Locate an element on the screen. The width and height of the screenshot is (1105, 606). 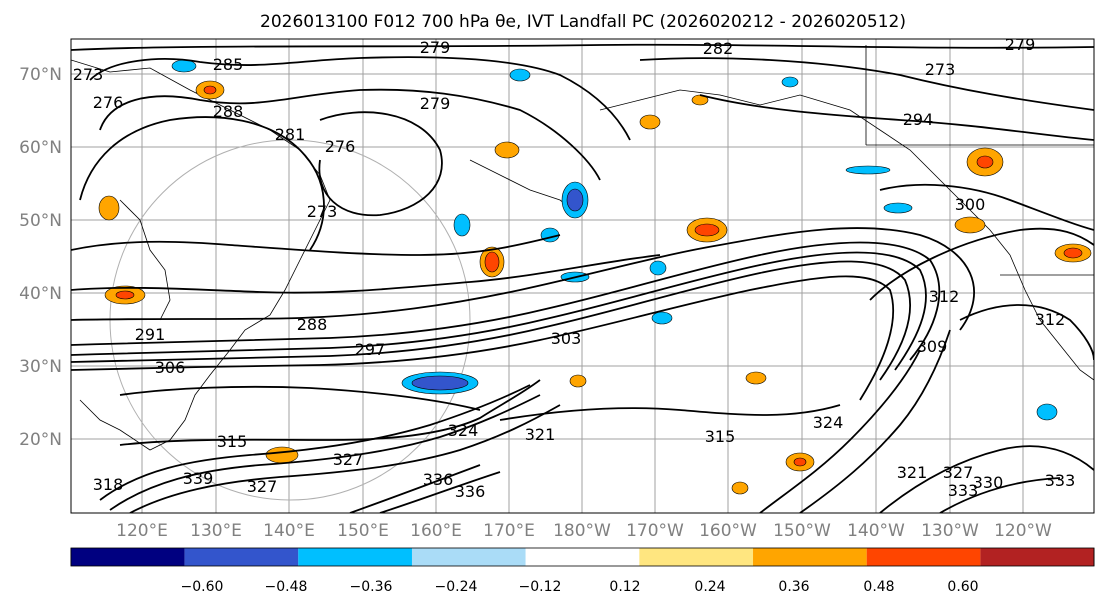
colorbar-outline is located at coordinates (582, 557).